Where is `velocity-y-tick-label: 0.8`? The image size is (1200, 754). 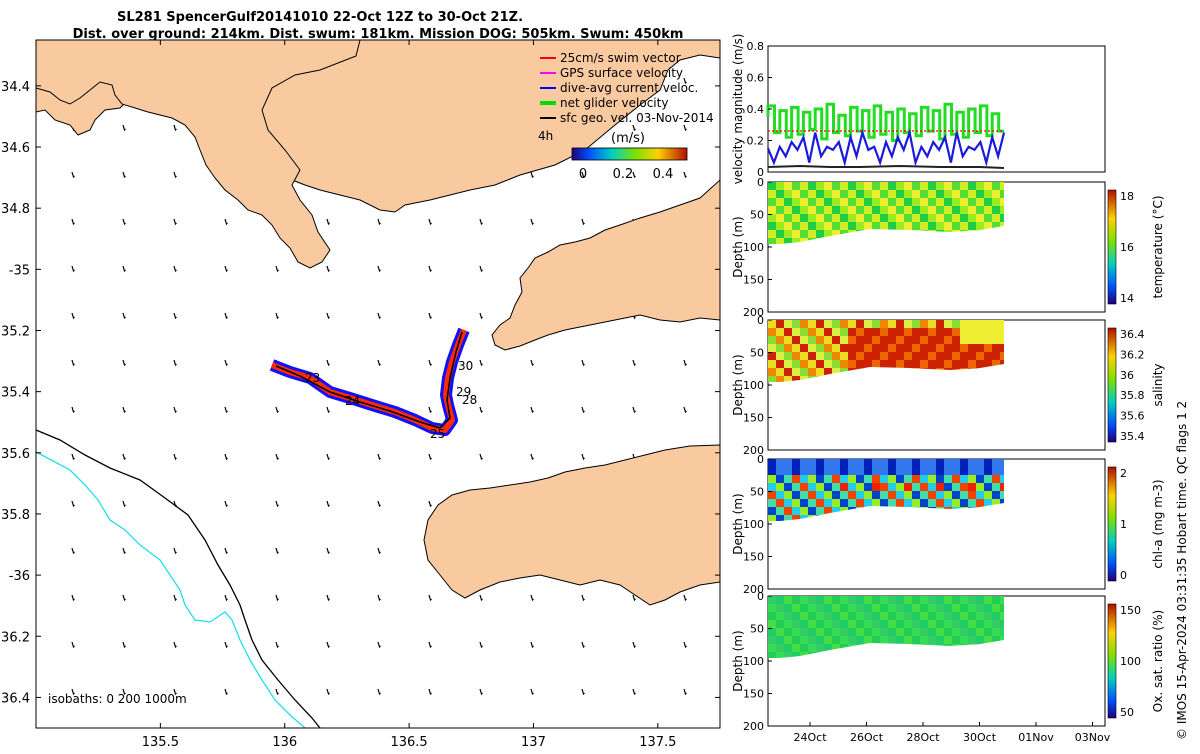
velocity-y-tick-label: 0.8 is located at coordinates (756, 46).